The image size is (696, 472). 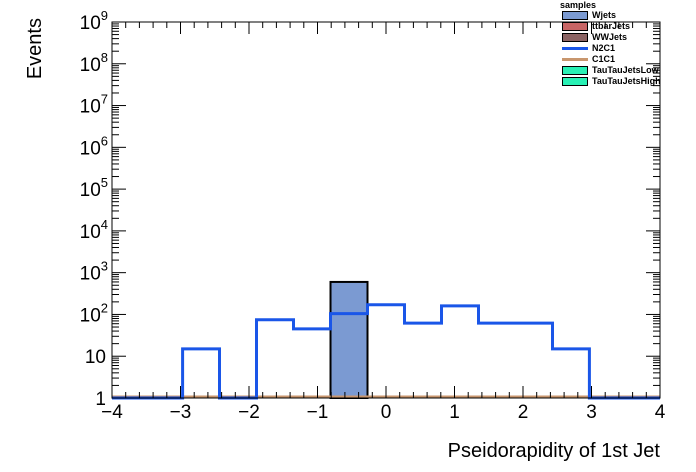 I want to click on legend-item-wwjets: WWJets, so click(x=625, y=37).